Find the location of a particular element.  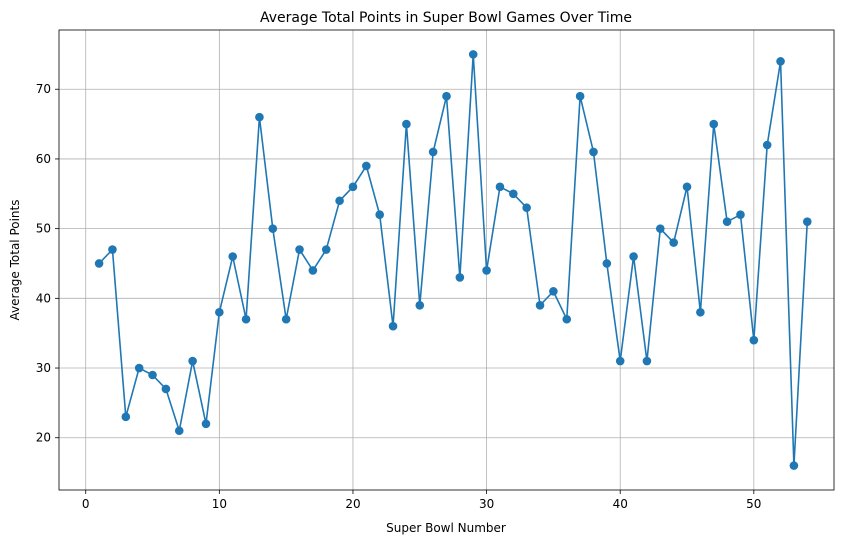

y-tick-label: 20 is located at coordinates (43, 438).